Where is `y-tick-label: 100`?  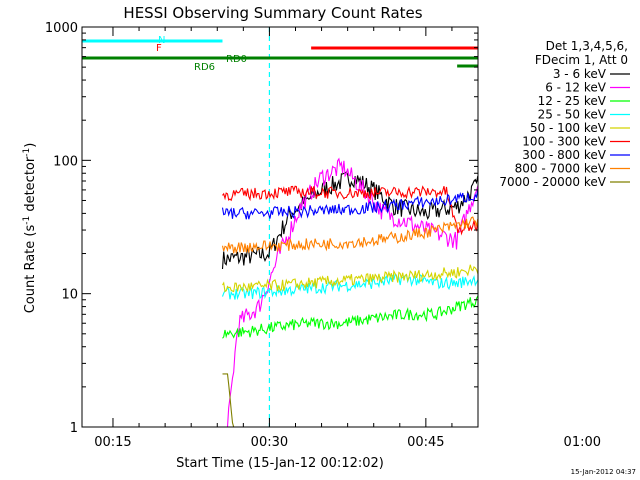
y-tick-label: 100 is located at coordinates (65, 161).